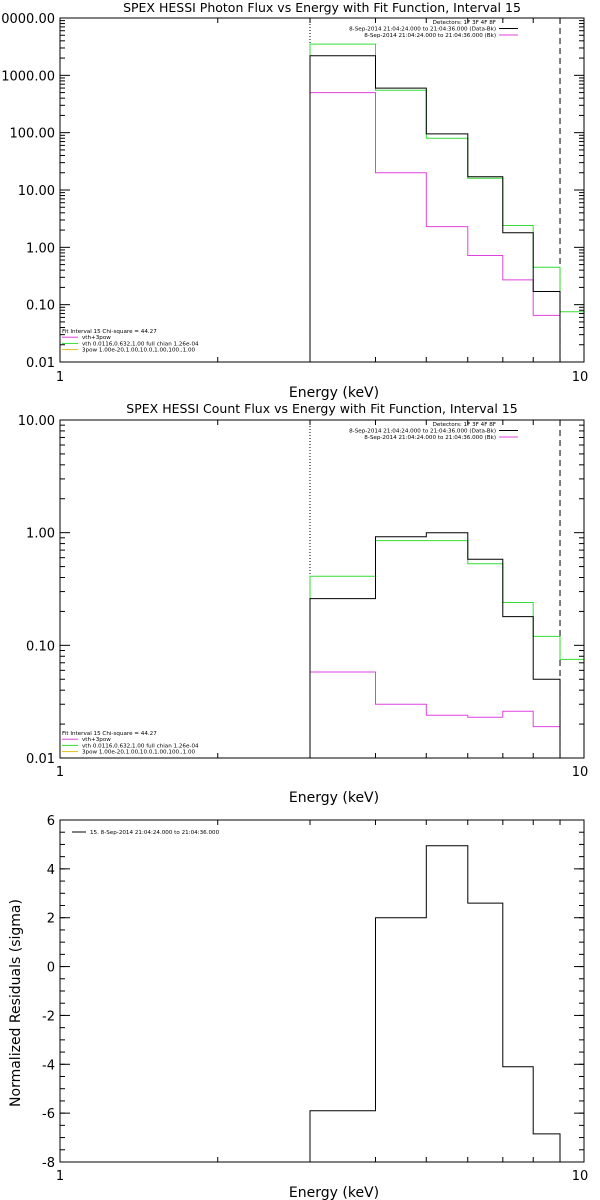  I want to click on y-tick-label: -2, so click(48, 1016).